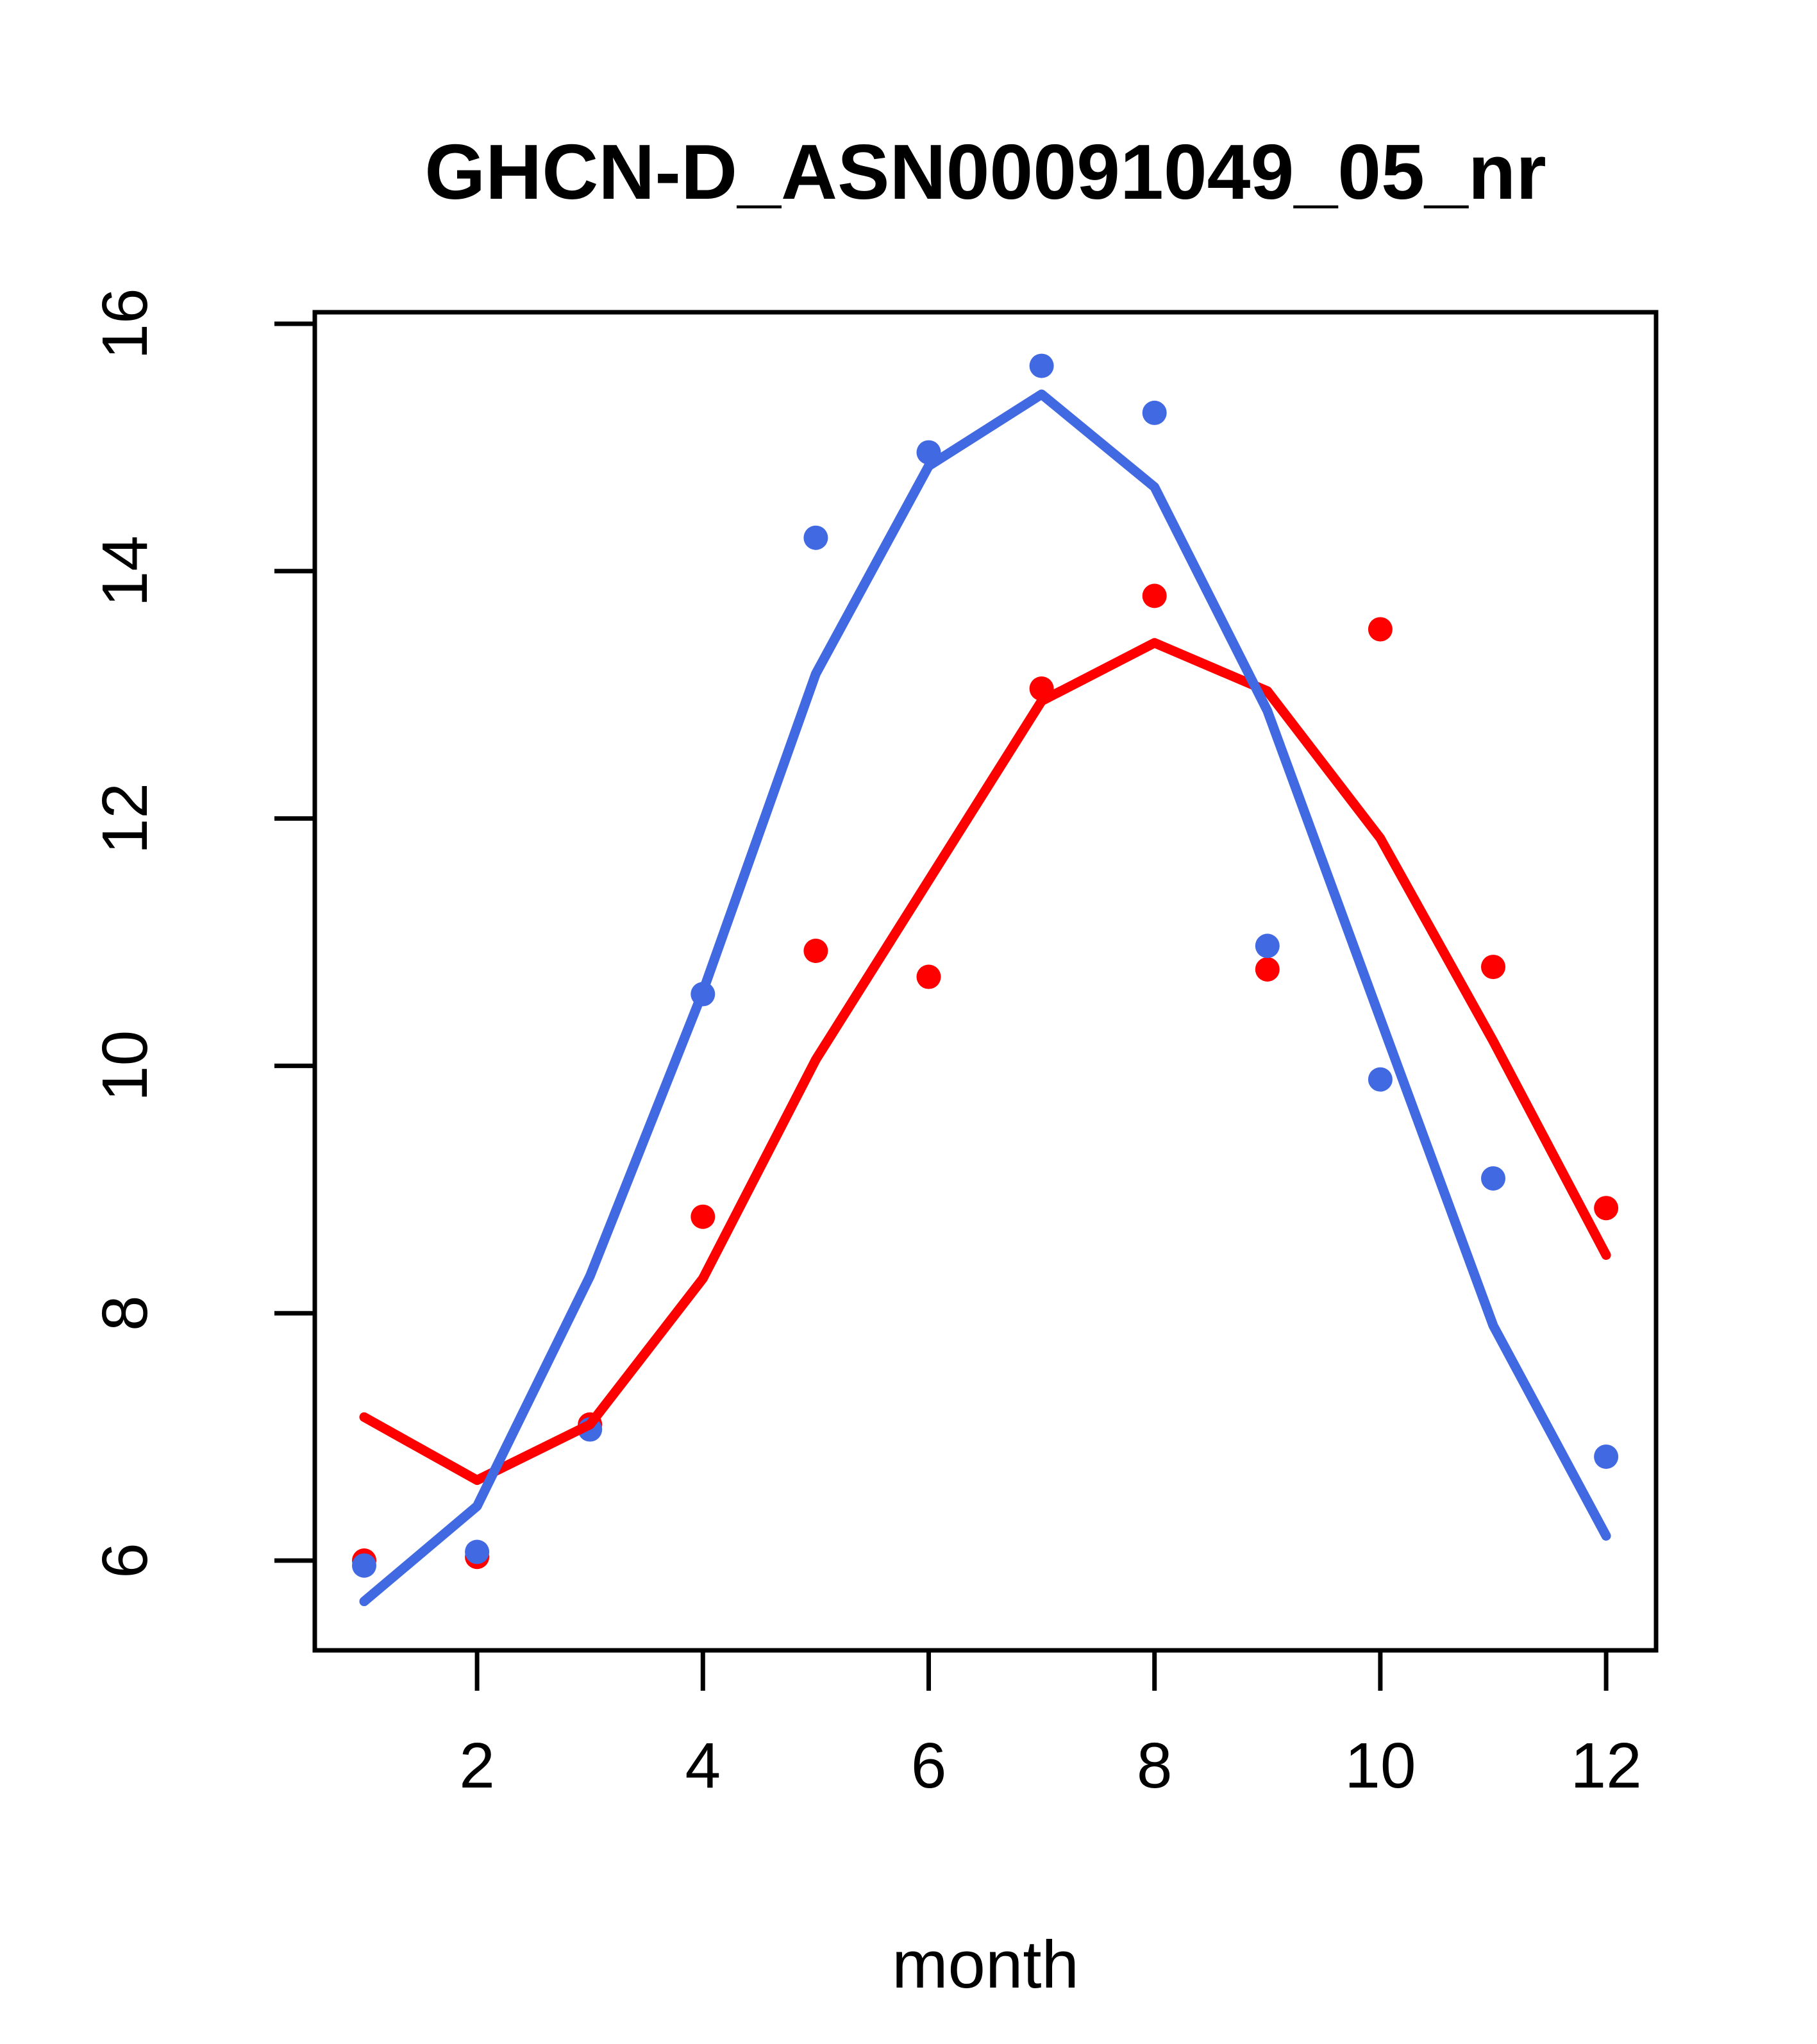  I want to click on x-tick-label: 2, so click(477, 1766).